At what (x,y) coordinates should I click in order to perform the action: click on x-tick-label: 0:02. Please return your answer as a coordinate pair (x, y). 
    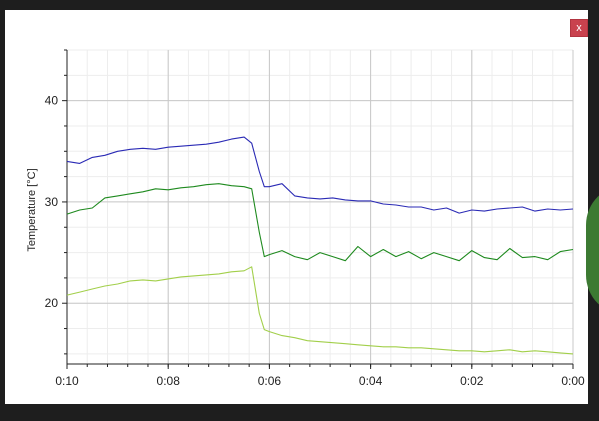
    Looking at the image, I should click on (472, 381).